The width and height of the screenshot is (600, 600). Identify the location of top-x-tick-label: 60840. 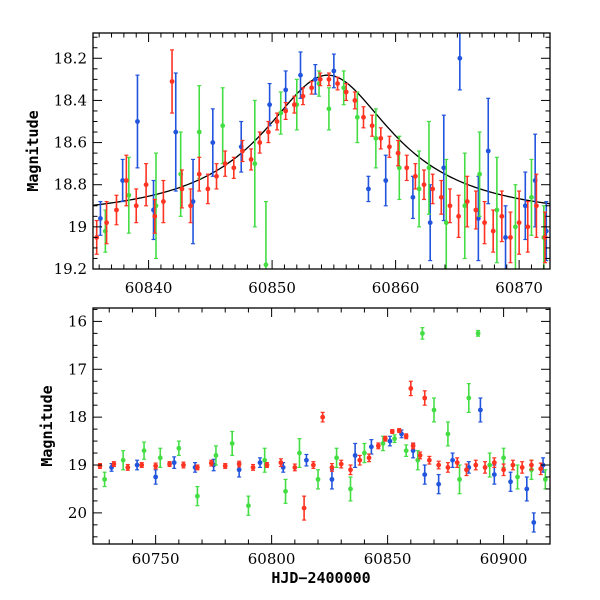
(149, 288).